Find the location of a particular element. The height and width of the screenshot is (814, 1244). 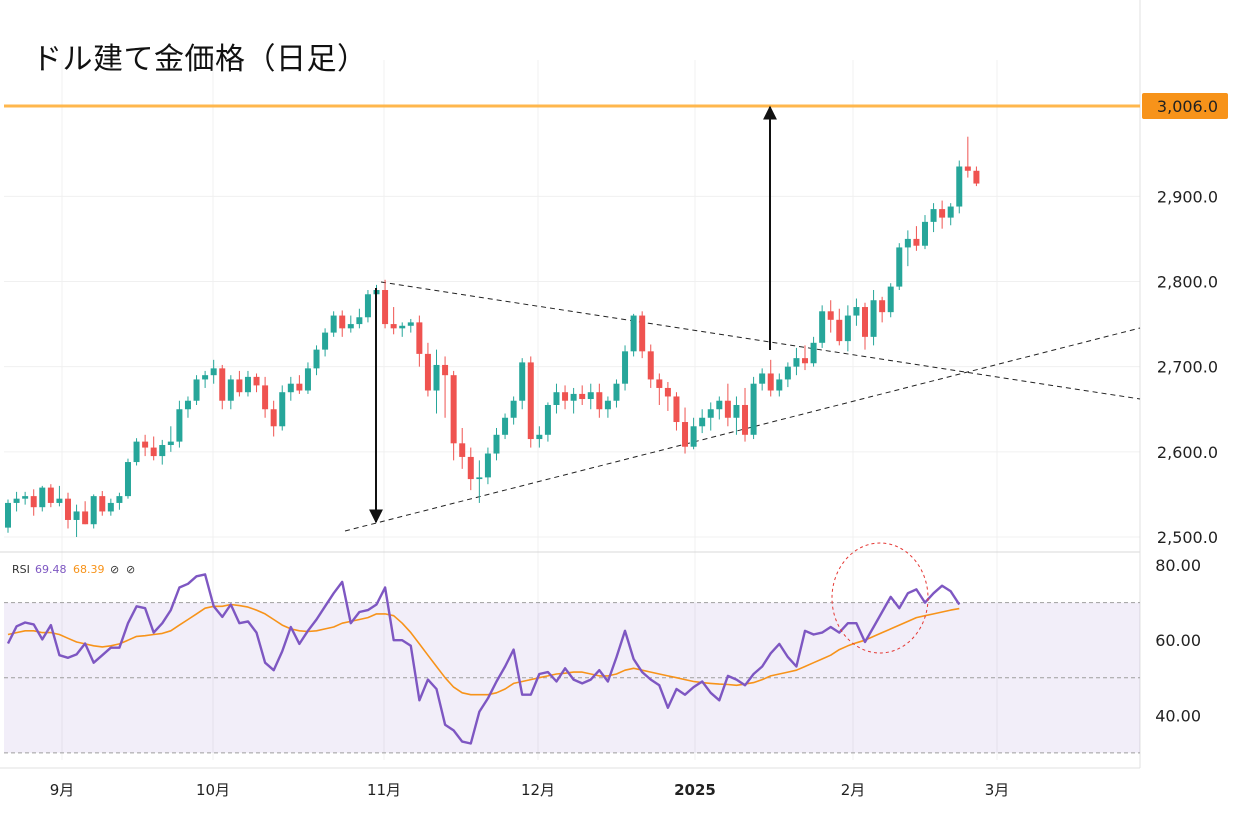

rsi-legend-value: 69.48 is located at coordinates (51, 569).